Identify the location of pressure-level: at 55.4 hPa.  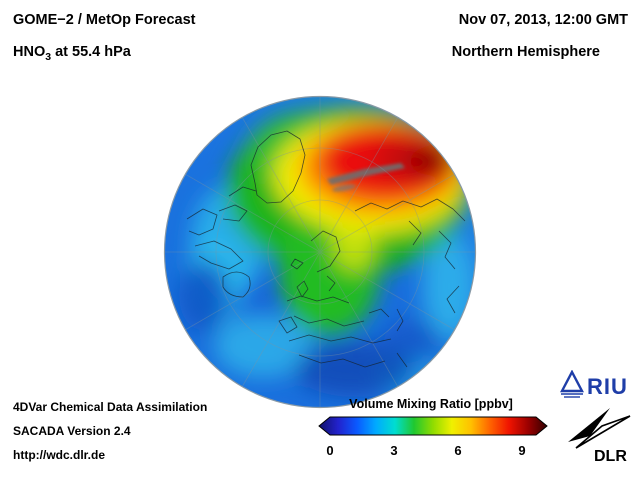
(91, 52).